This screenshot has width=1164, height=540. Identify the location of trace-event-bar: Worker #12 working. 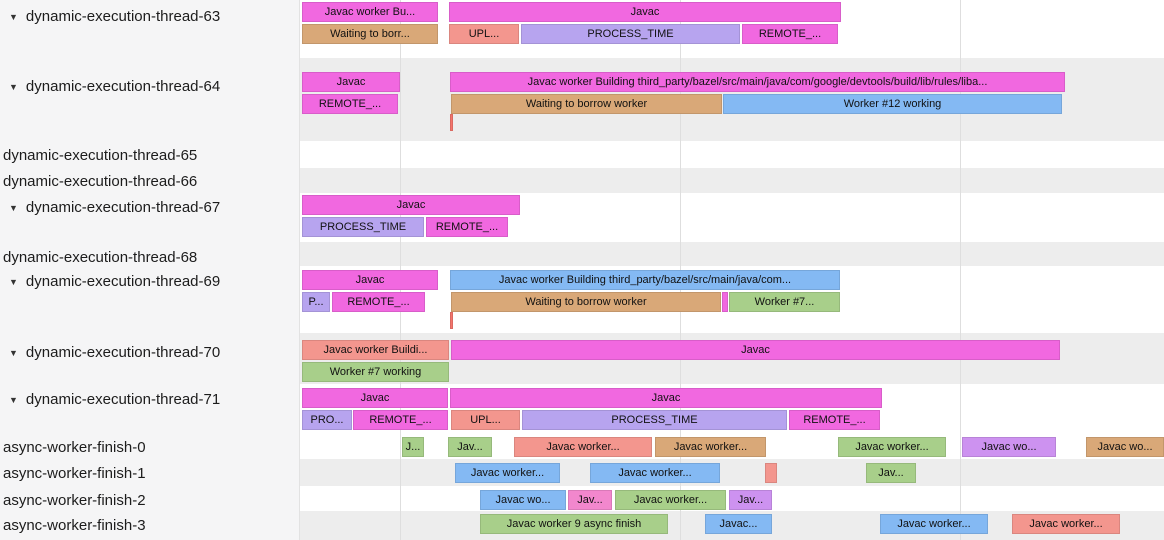
(892, 104).